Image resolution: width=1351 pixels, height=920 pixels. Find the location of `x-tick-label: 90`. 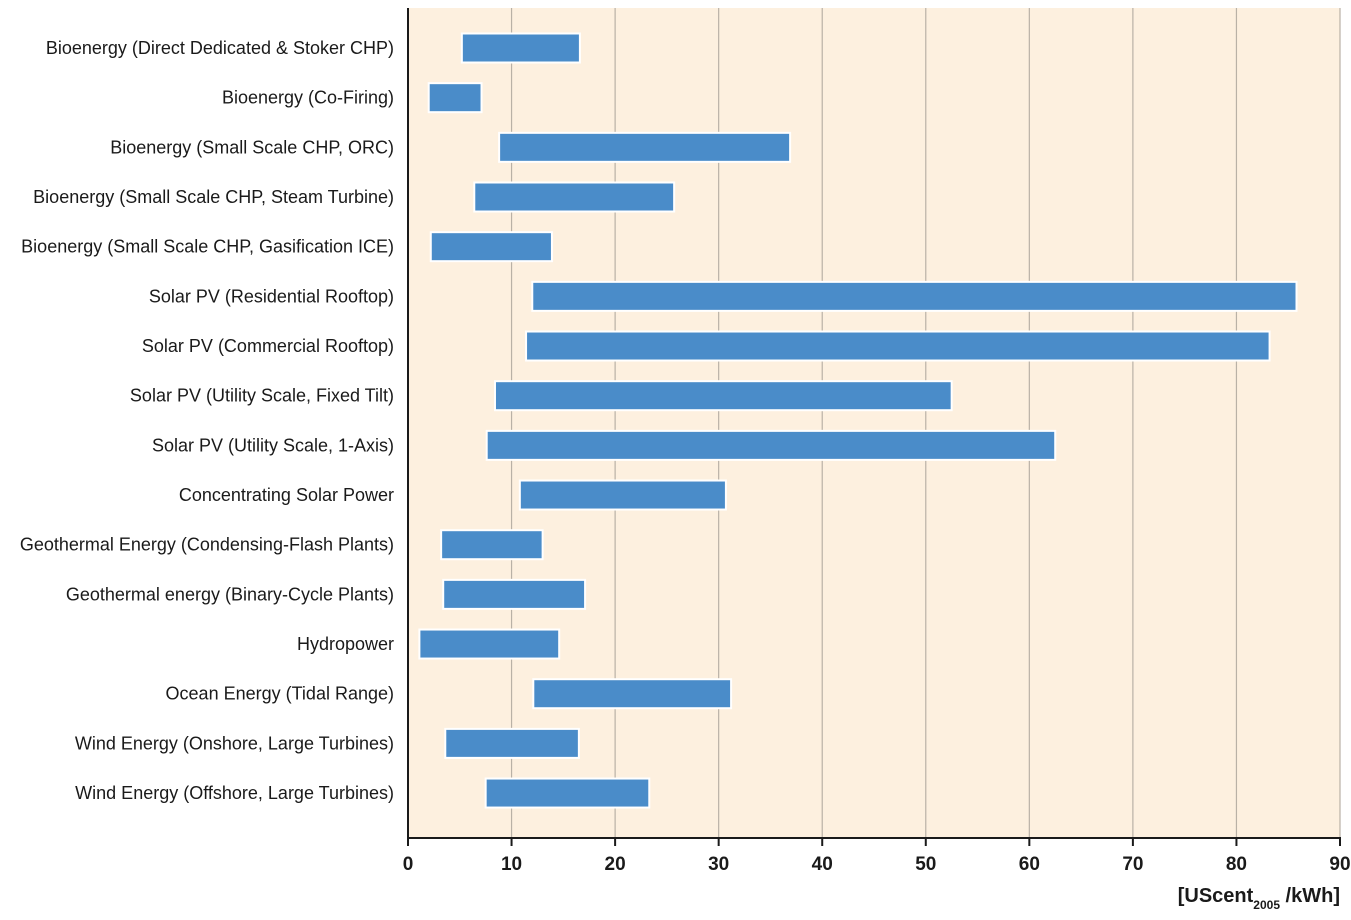

x-tick-label: 90 is located at coordinates (1339, 864).